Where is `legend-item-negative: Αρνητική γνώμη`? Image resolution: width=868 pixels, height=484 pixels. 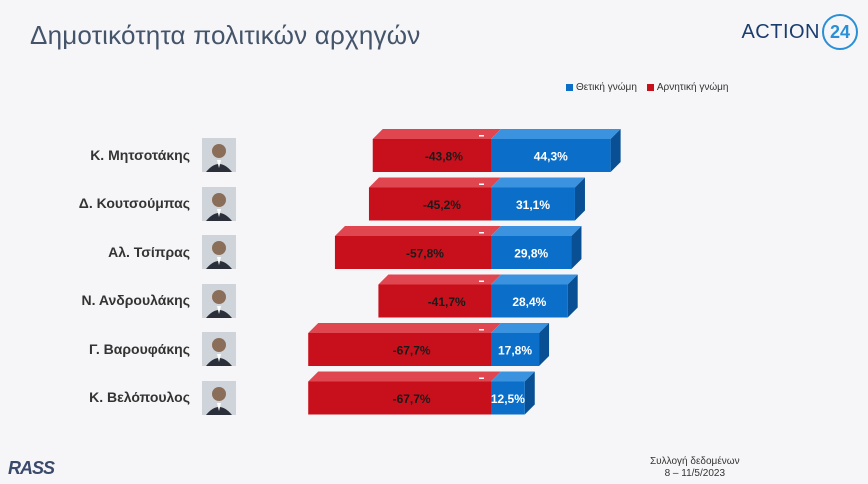
legend-item-negative: Αρνητική γνώμη is located at coordinates (687, 87).